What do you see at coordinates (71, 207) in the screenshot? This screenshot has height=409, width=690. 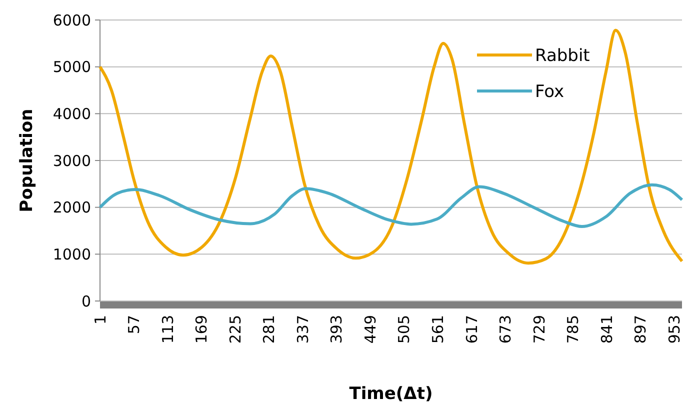 I see `y-tick-label: 2000` at bounding box center [71, 207].